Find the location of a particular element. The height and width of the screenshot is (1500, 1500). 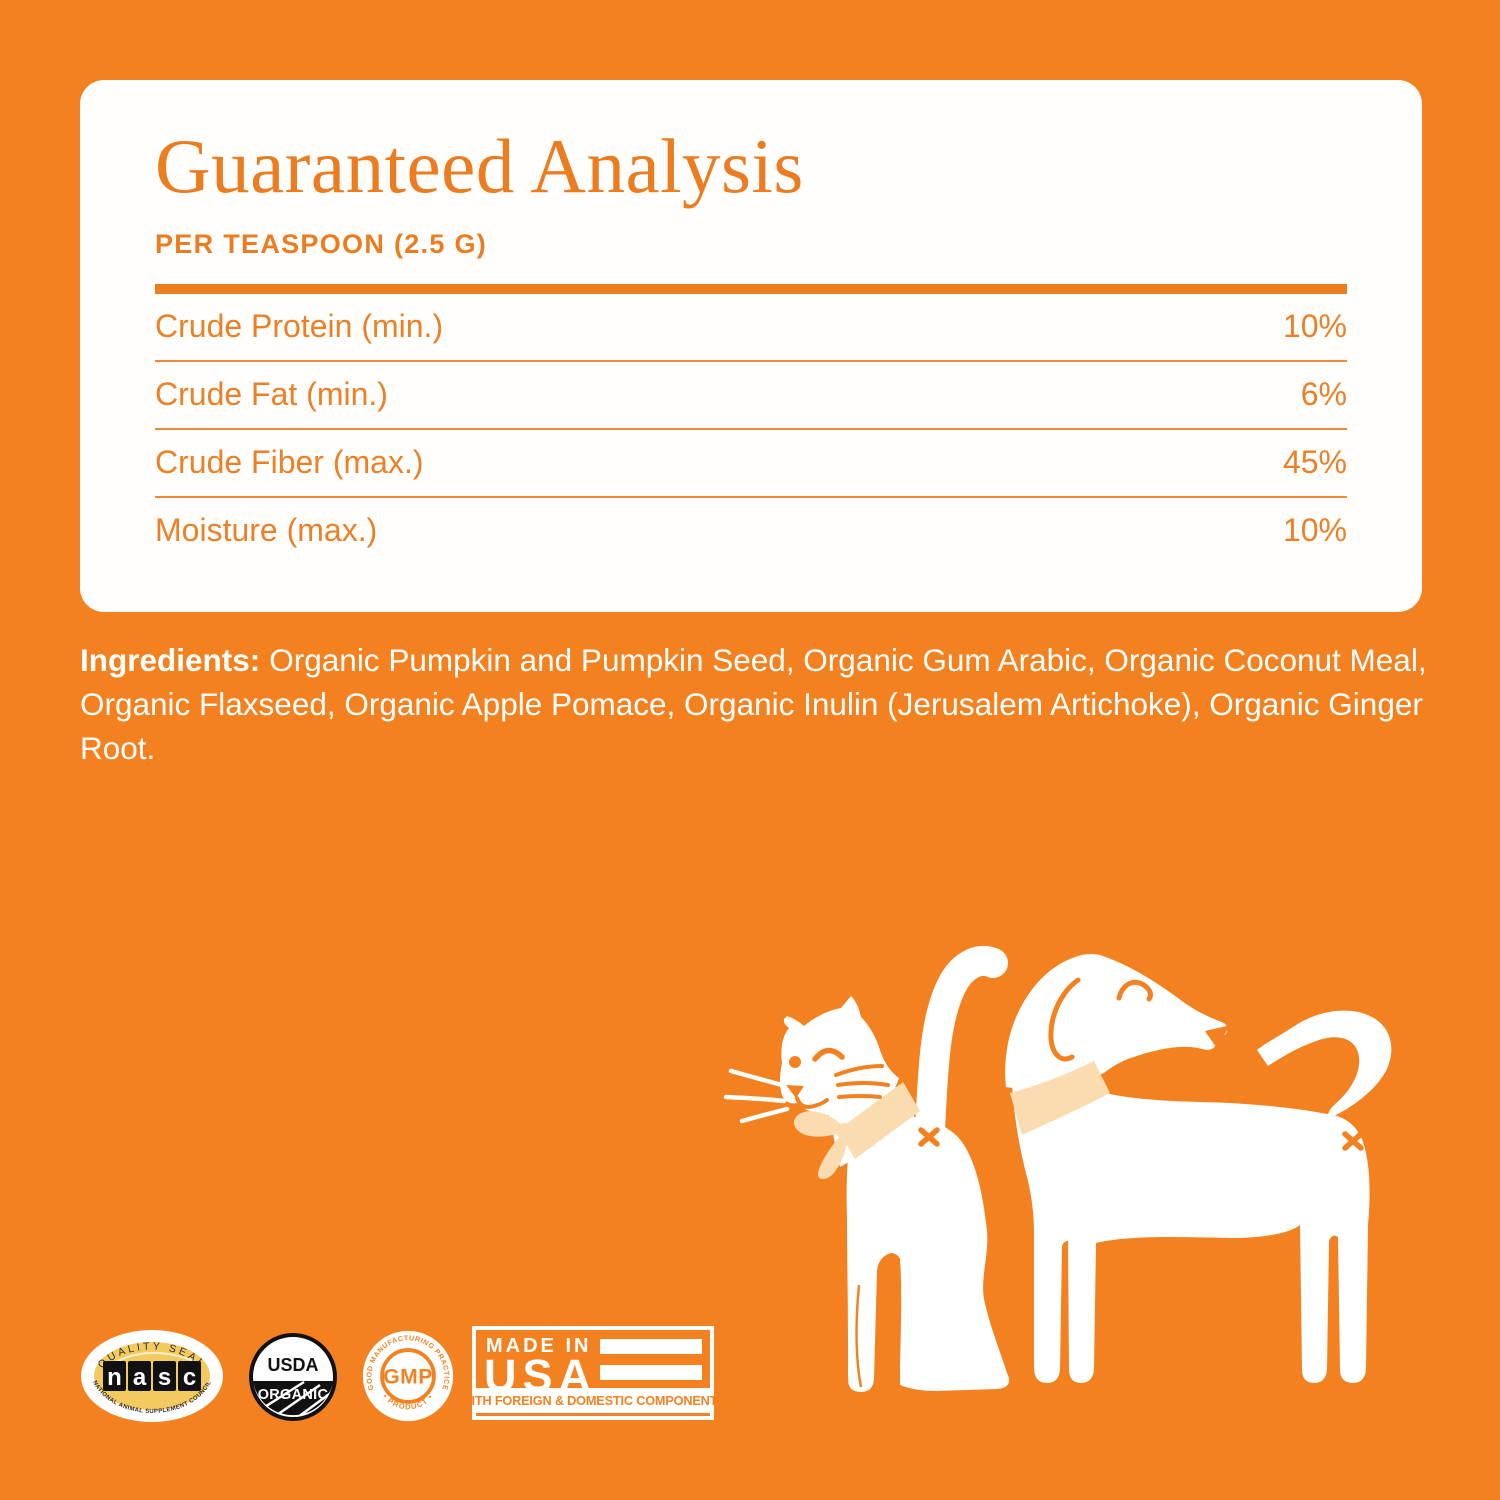

nasc-letter: n is located at coordinates (114, 1377).